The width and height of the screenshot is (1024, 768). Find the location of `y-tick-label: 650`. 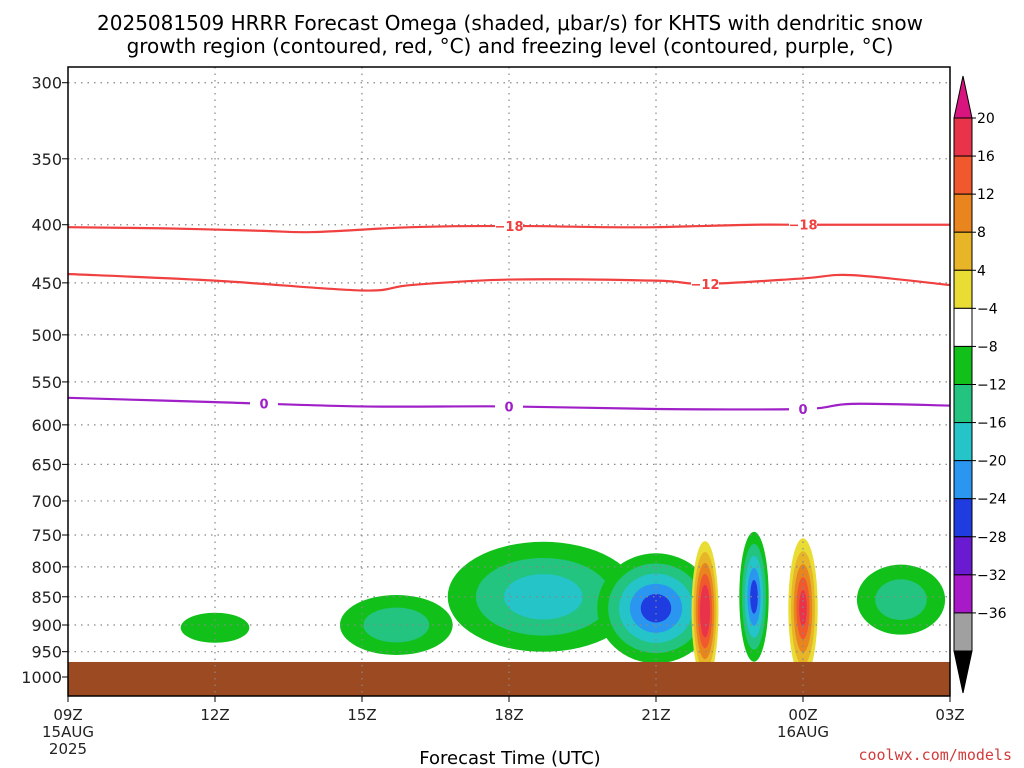

y-tick-label: 650 is located at coordinates (46, 464).